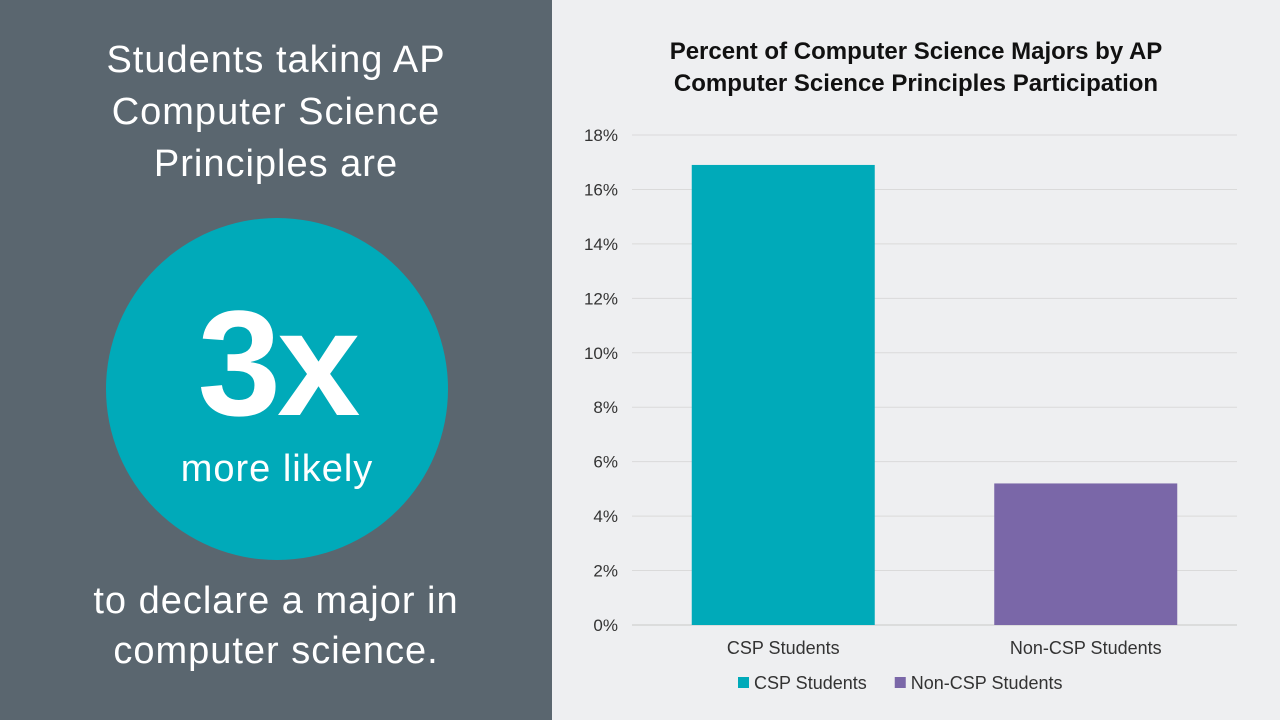 Image resolution: width=1280 pixels, height=720 pixels. What do you see at coordinates (601, 189) in the screenshot?
I see `y-tick-label: 16%` at bounding box center [601, 189].